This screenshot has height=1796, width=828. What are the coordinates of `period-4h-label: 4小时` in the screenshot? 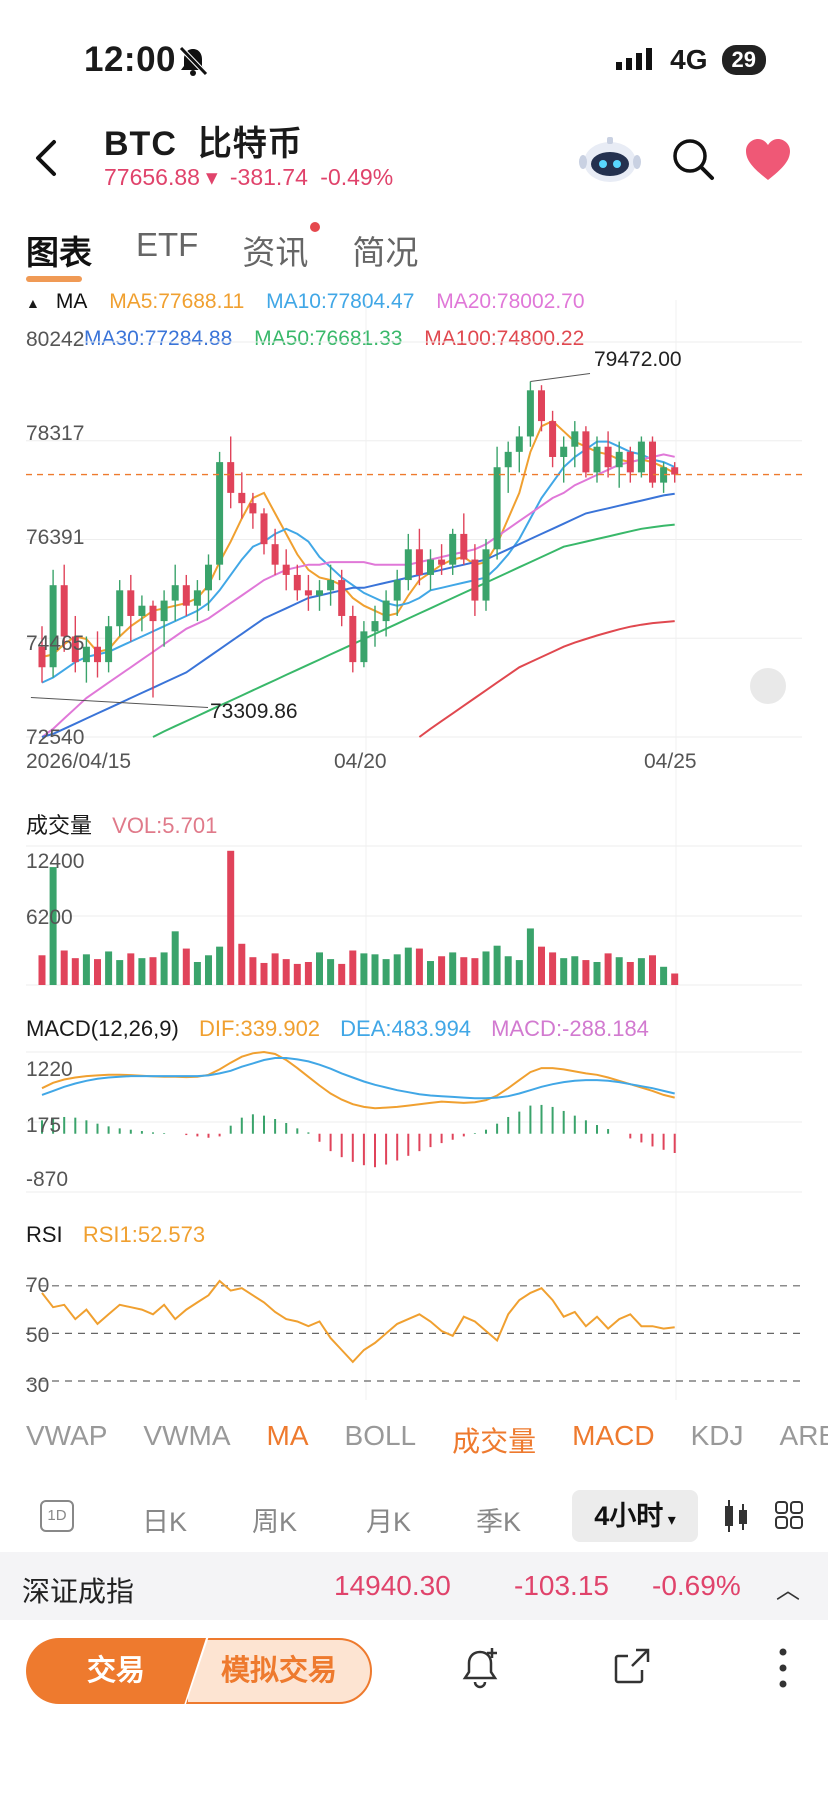 It's located at (629, 1516).